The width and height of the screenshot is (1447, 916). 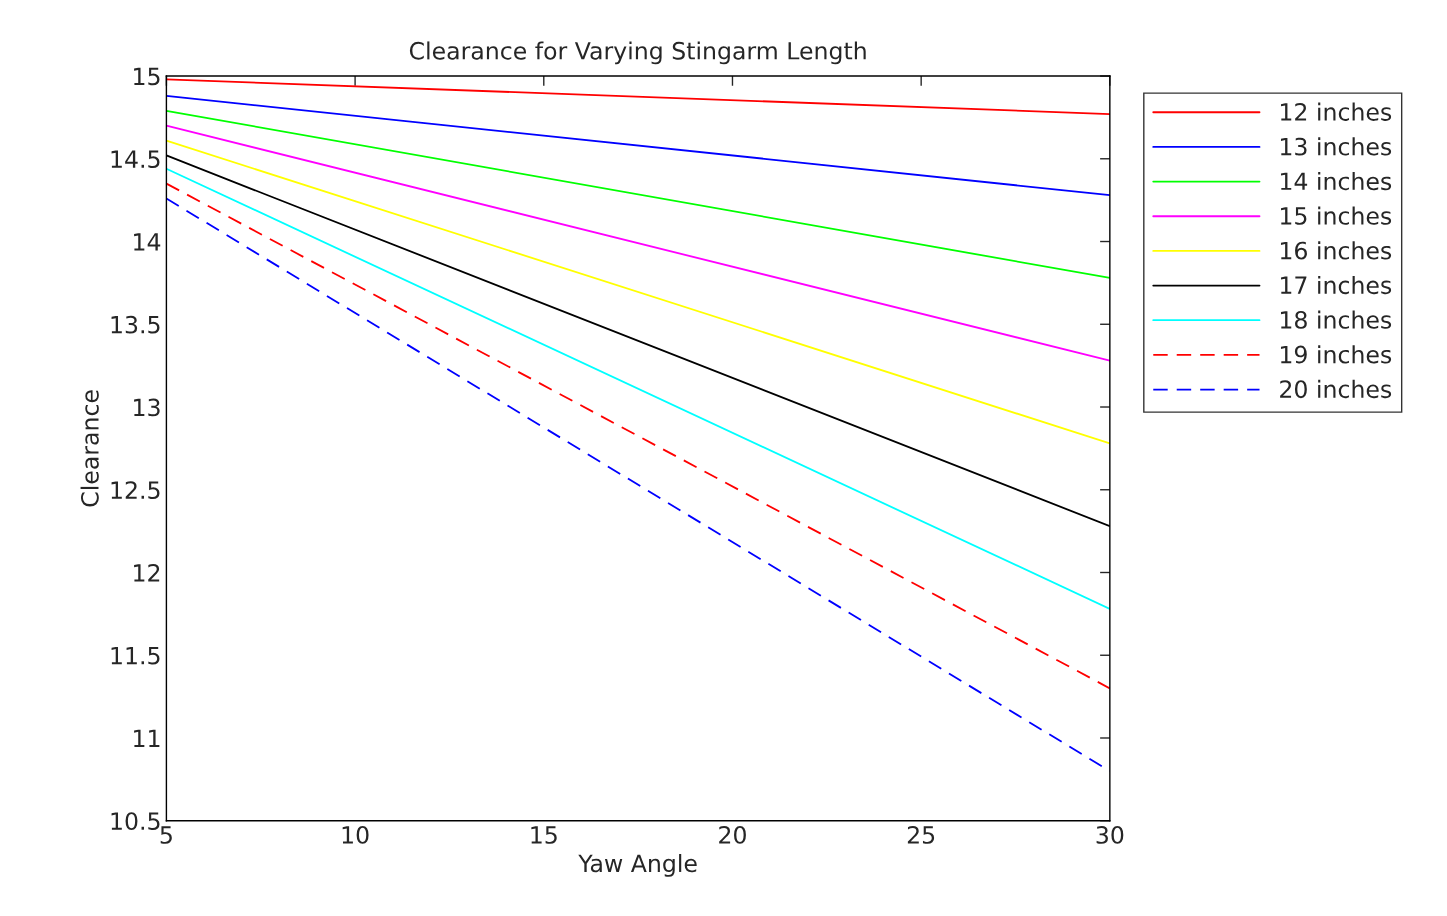 I want to click on x-tick-label: 15, so click(x=544, y=835).